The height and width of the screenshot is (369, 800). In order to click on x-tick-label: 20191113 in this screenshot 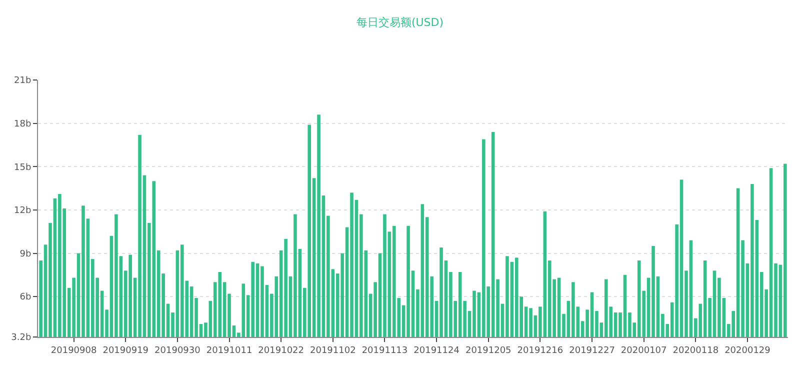, I will do `click(385, 351)`.